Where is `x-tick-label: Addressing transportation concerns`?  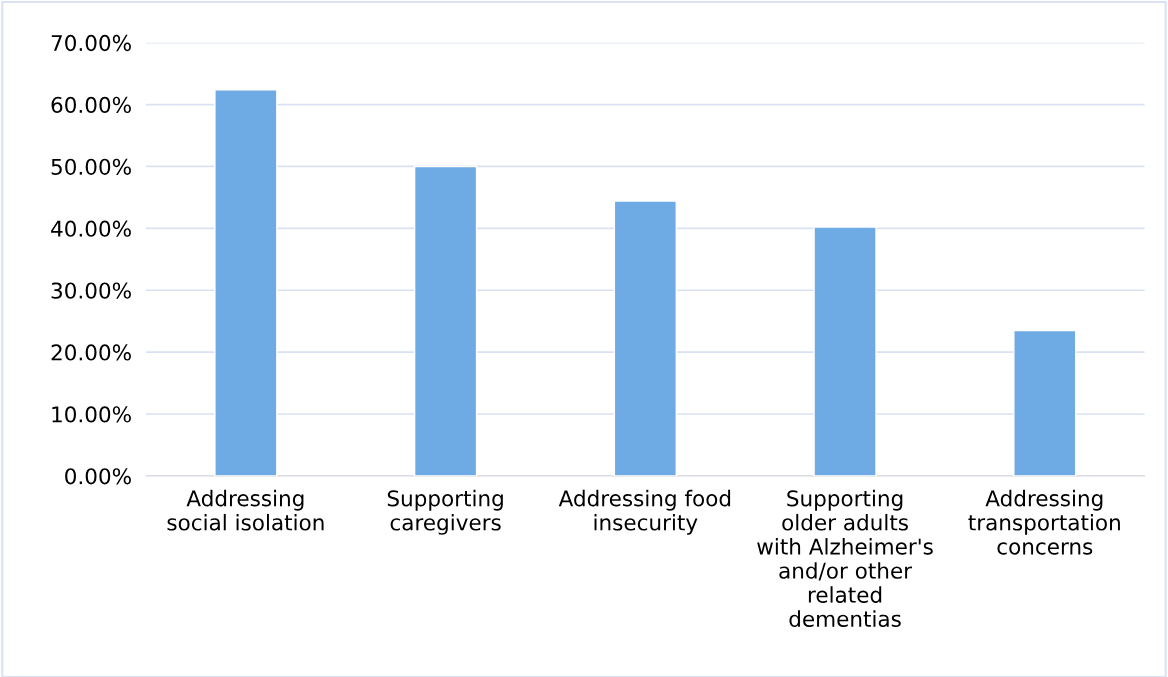 x-tick-label: Addressing transportation concerns is located at coordinates (1044, 522).